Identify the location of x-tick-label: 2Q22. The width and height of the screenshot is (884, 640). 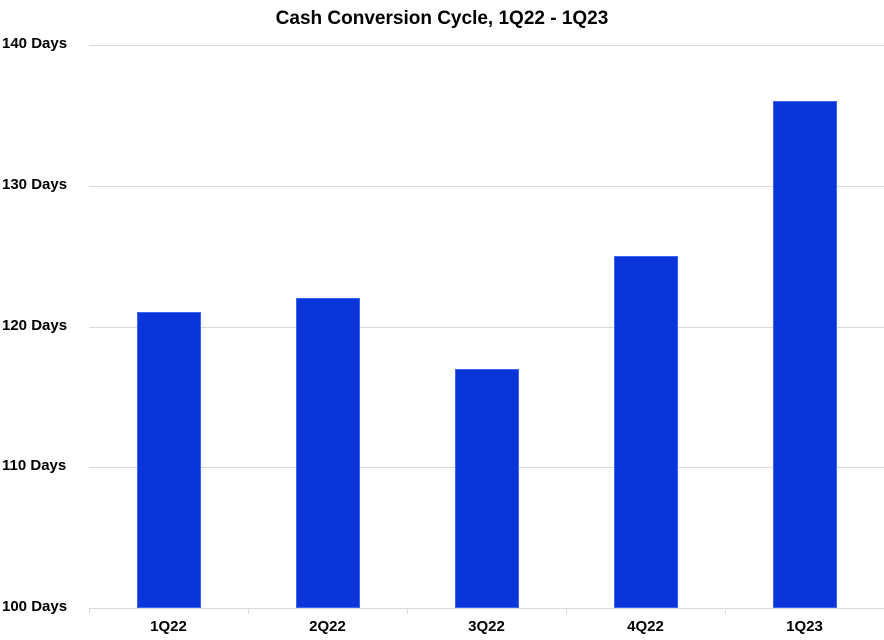
(327, 626).